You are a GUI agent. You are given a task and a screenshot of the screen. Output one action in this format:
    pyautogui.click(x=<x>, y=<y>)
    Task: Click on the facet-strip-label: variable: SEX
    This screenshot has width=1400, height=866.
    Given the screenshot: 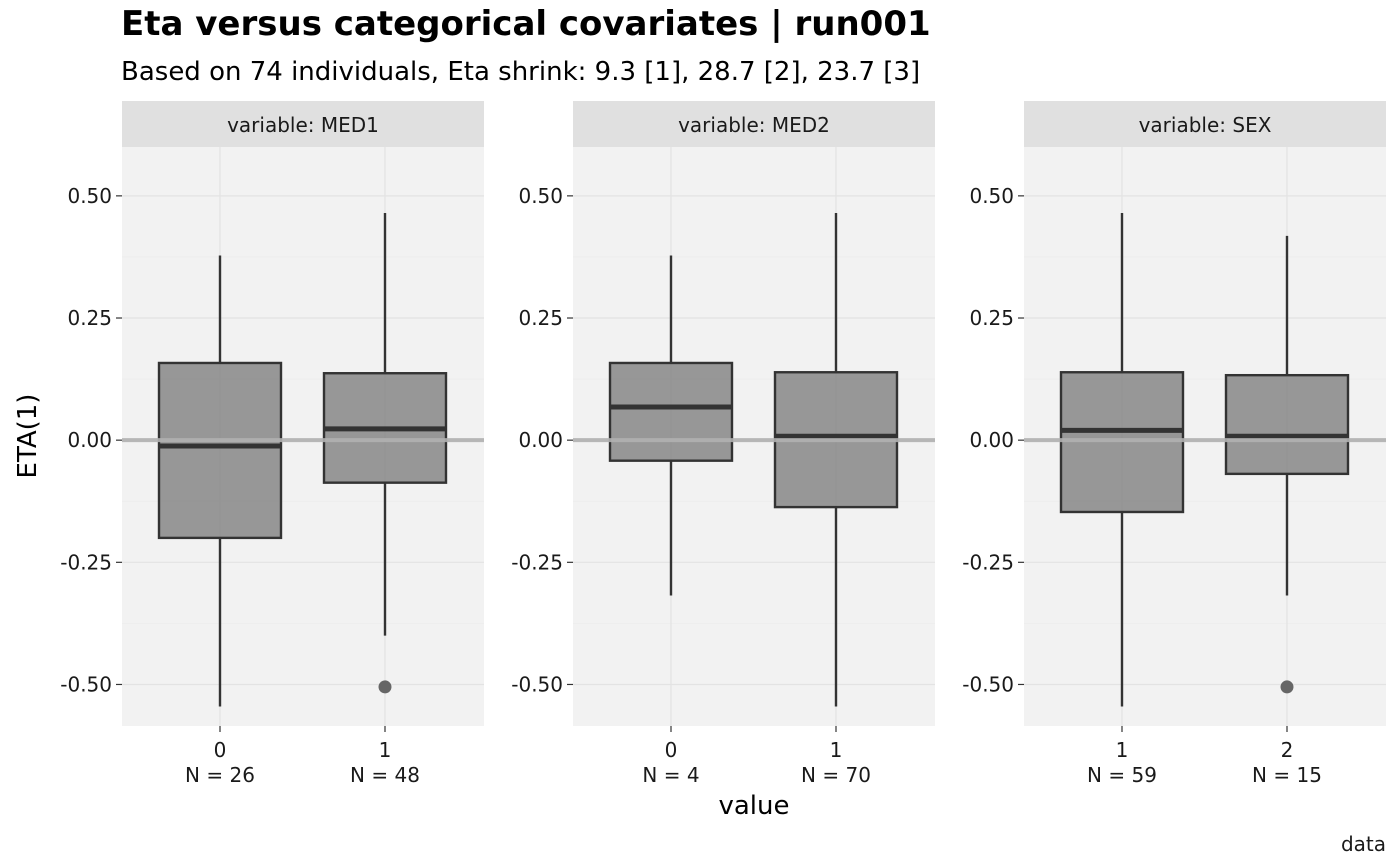 What is the action you would take?
    pyautogui.click(x=1205, y=125)
    